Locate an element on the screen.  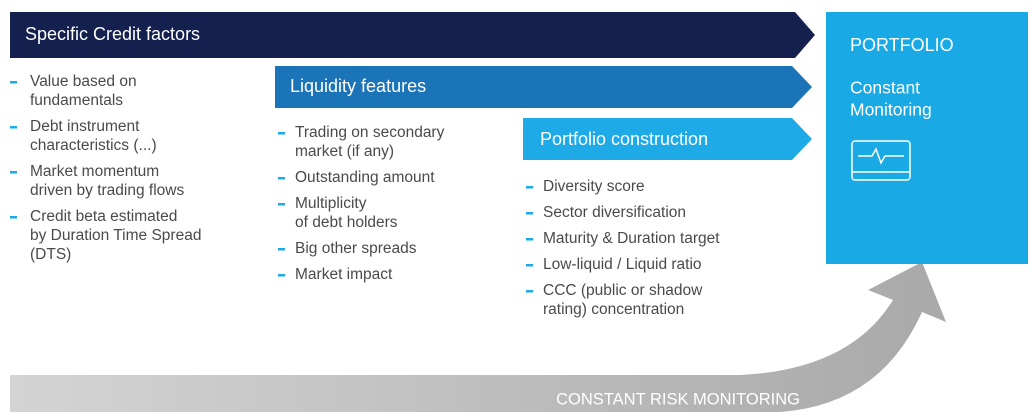
bullet-text: Diversity score is located at coordinates (594, 186).